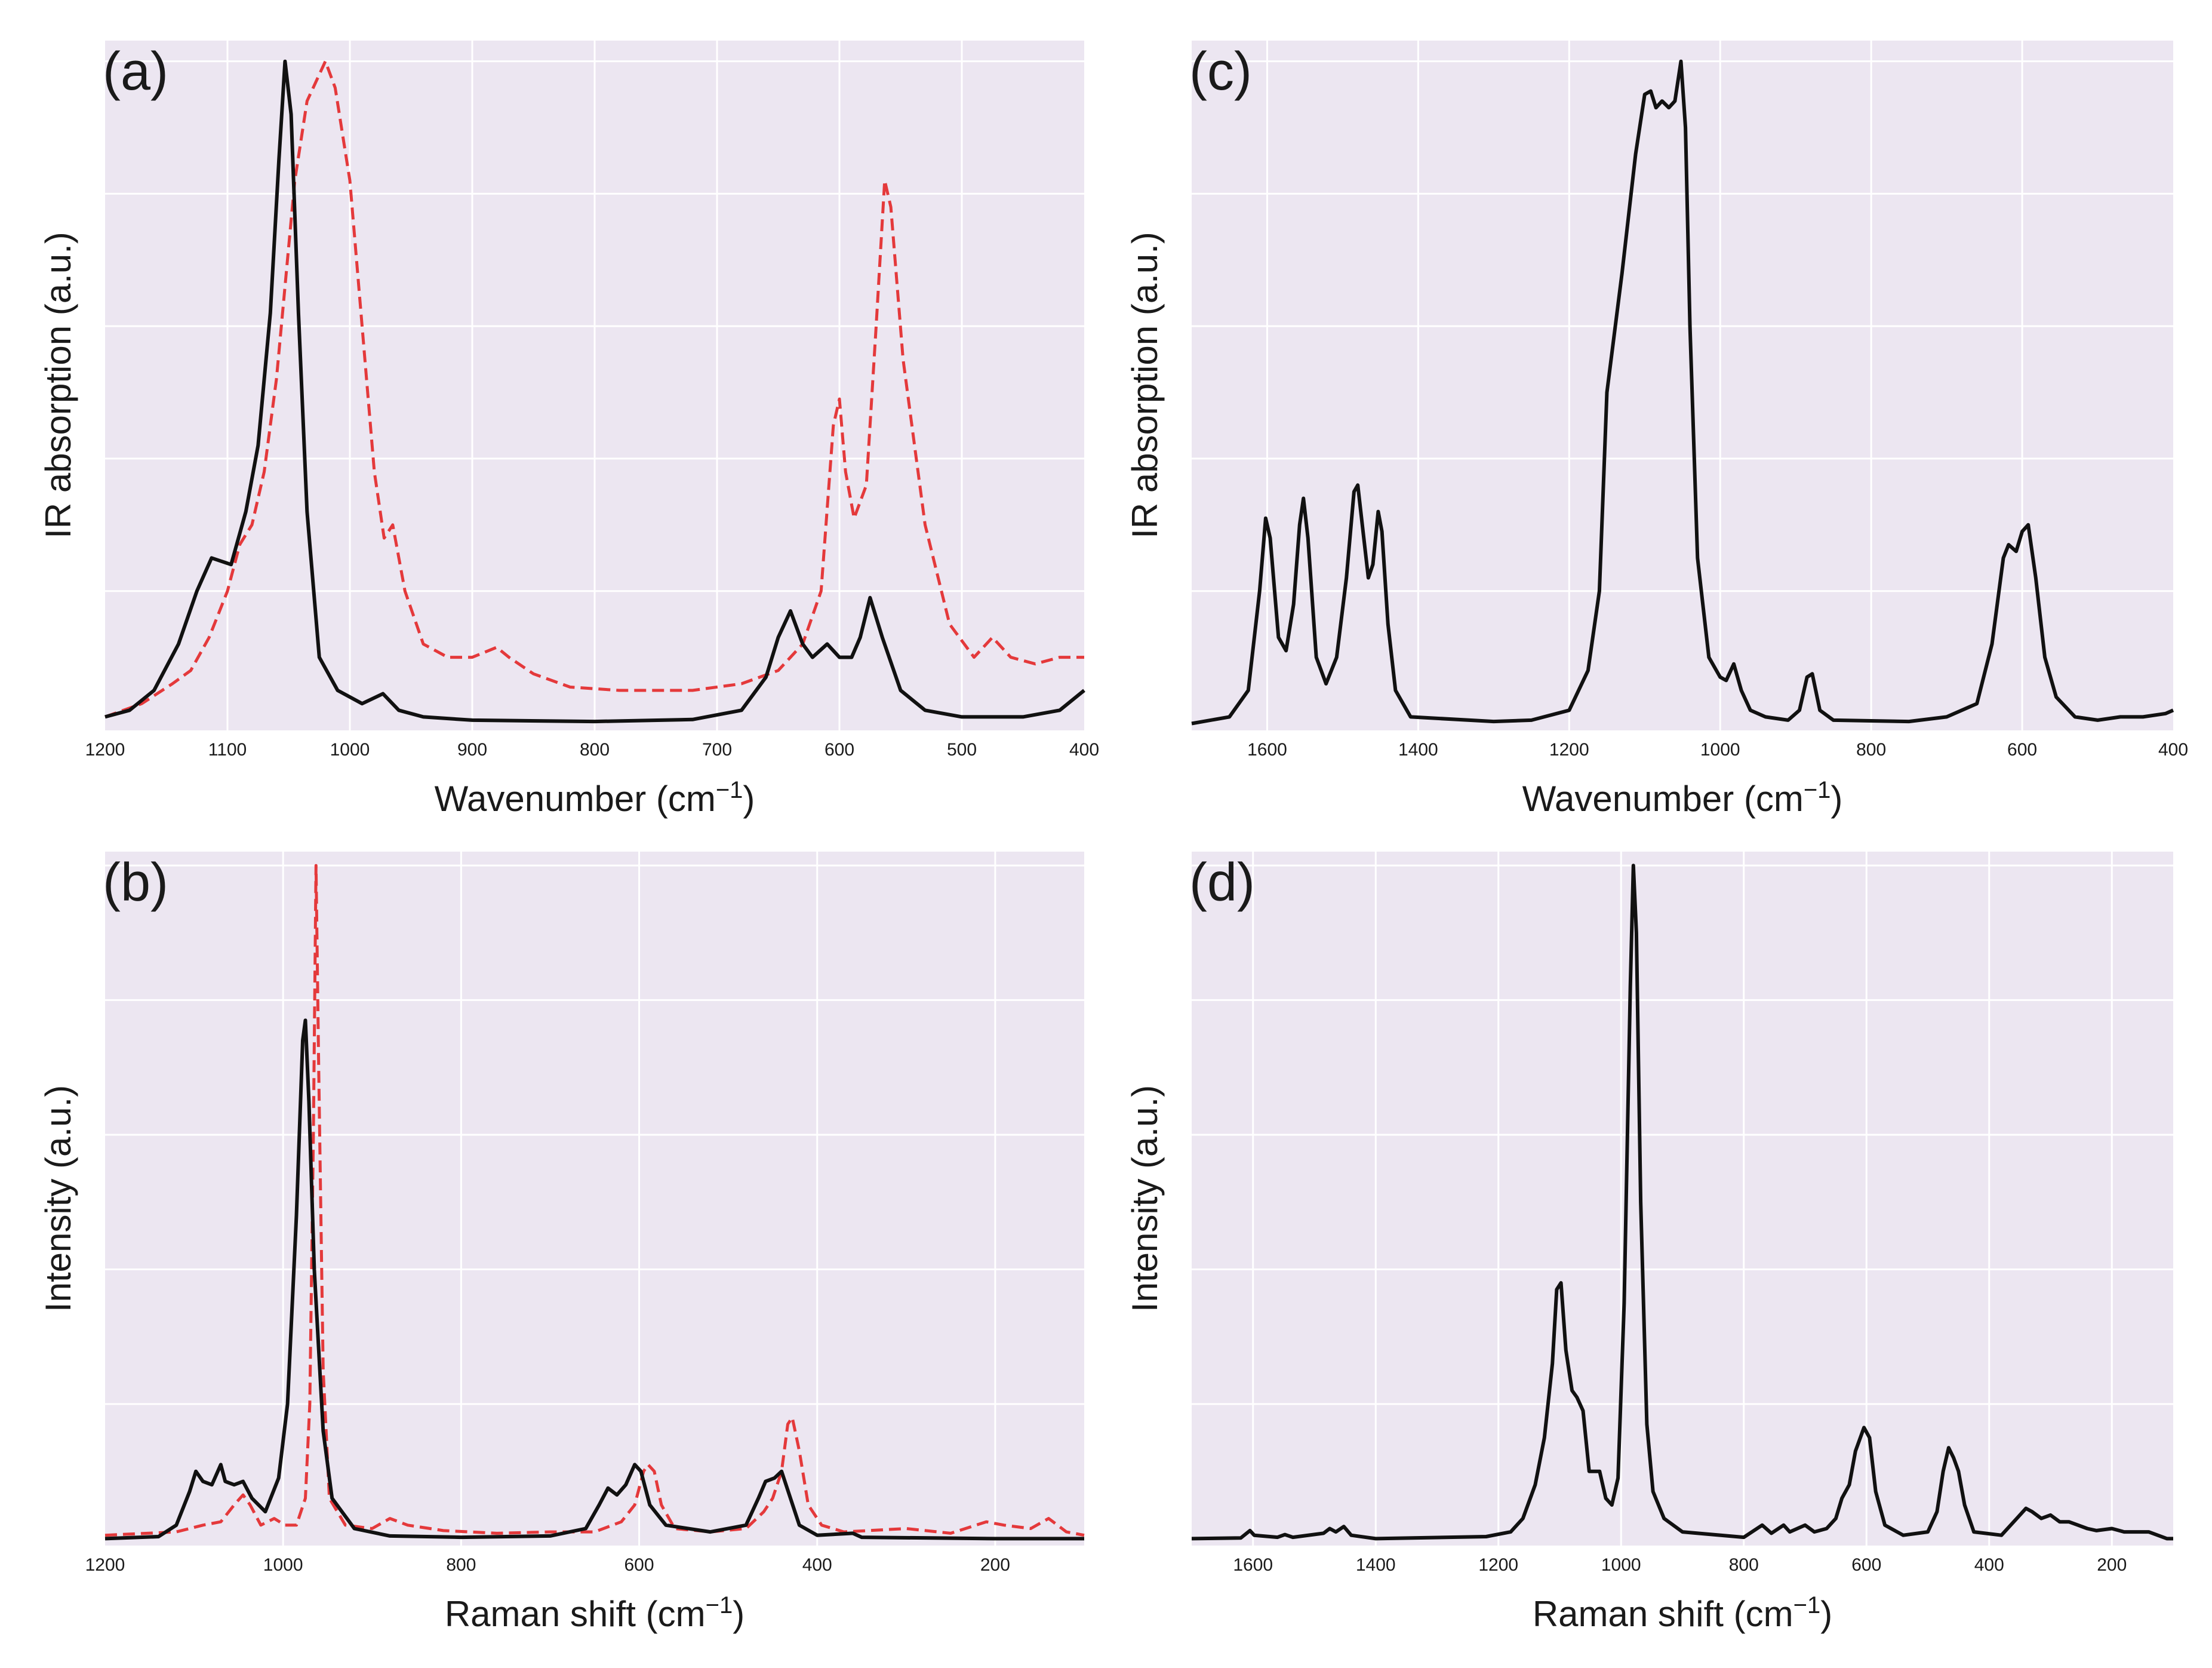 The height and width of the screenshot is (1668, 2212). Describe the element at coordinates (1871, 750) in the screenshot. I see `panel-c-x-tick-label: 800` at that location.